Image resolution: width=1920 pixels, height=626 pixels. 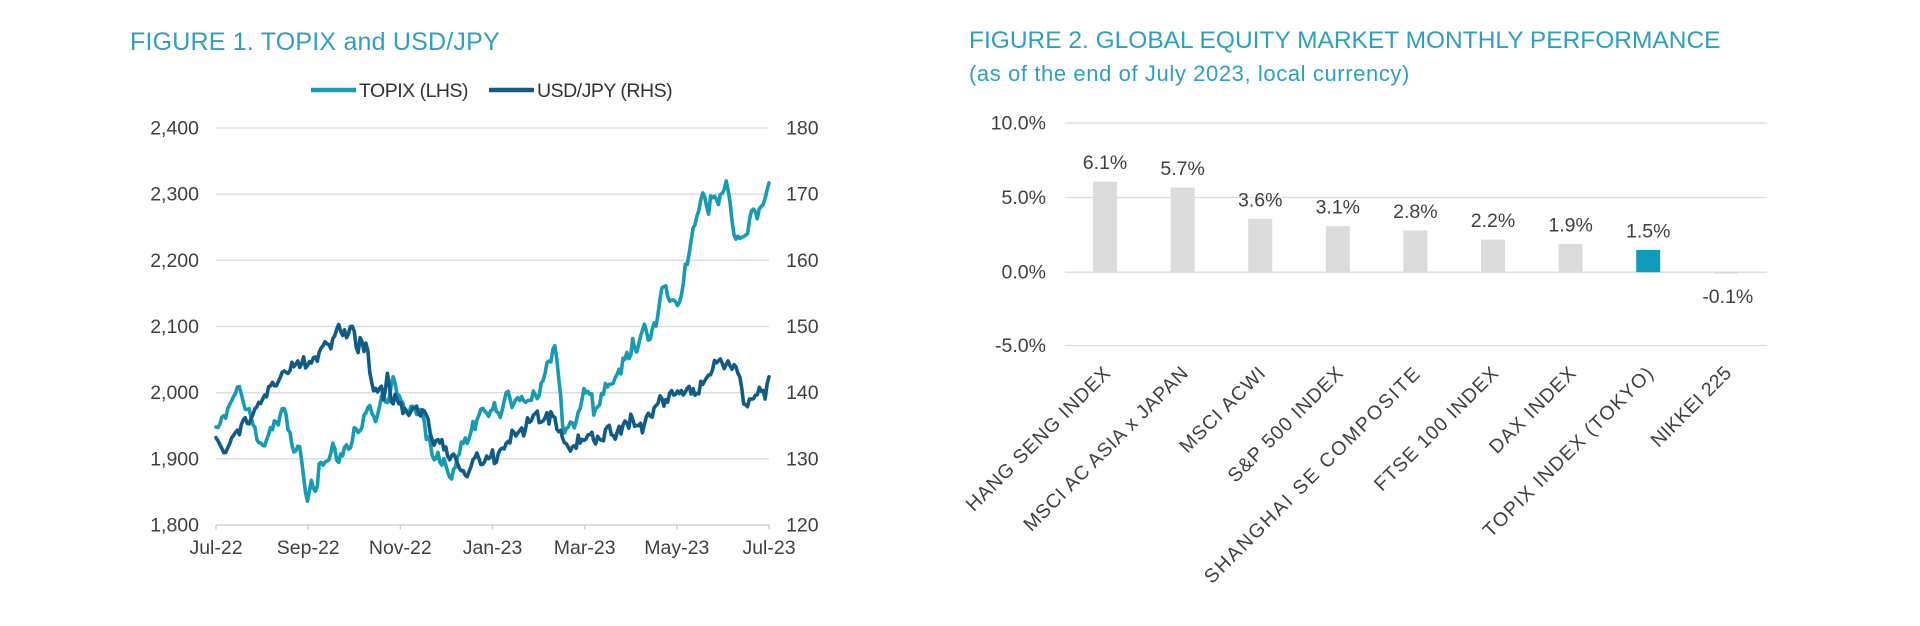 What do you see at coordinates (1020, 346) in the screenshot?
I see `svg-text: -5.0%` at bounding box center [1020, 346].